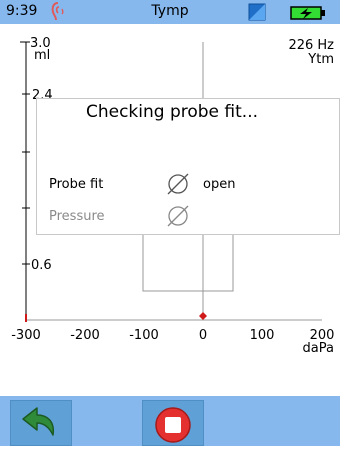  What do you see at coordinates (262, 335) in the screenshot?
I see `x-tick-label: 100` at bounding box center [262, 335].